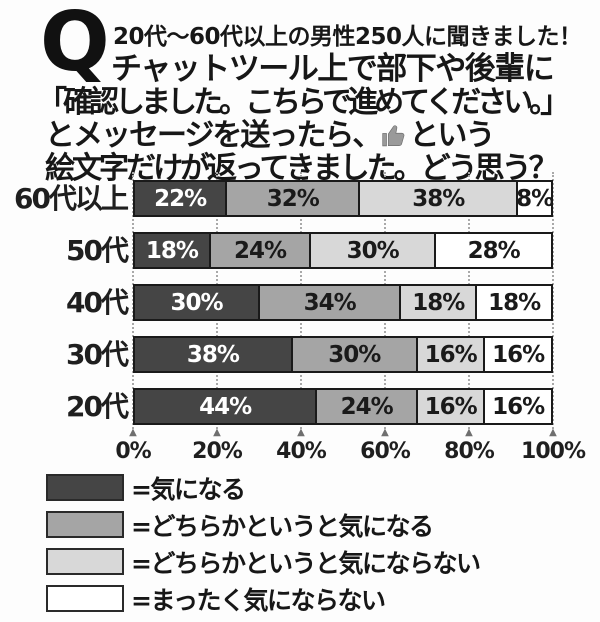  What do you see at coordinates (347, 37) in the screenshot?
I see `survey-subtitle: 20代〜60代以上の男性250人に聞きました！` at bounding box center [347, 37].